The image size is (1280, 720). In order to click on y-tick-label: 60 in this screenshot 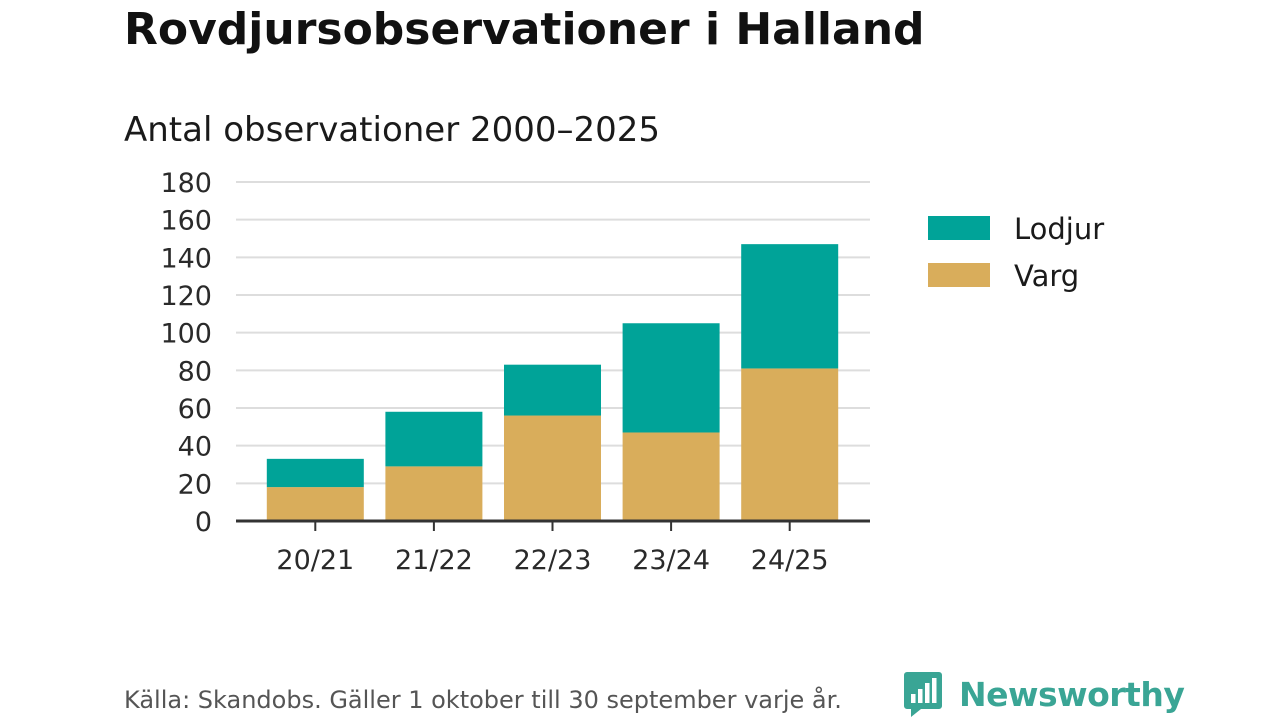, I will do `click(195, 409)`.